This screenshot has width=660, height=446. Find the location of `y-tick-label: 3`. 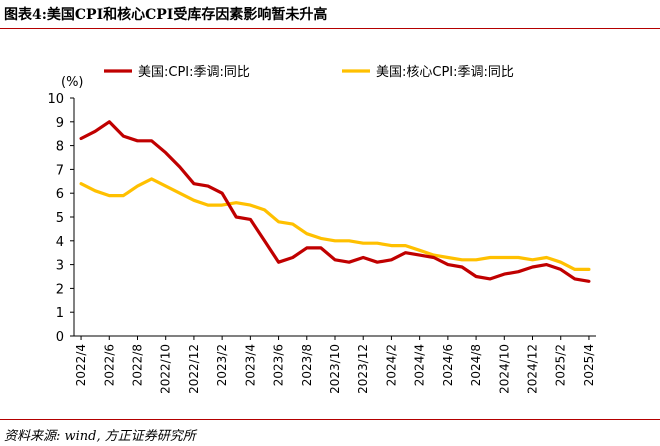

y-tick-label: 3 is located at coordinates (60, 266).